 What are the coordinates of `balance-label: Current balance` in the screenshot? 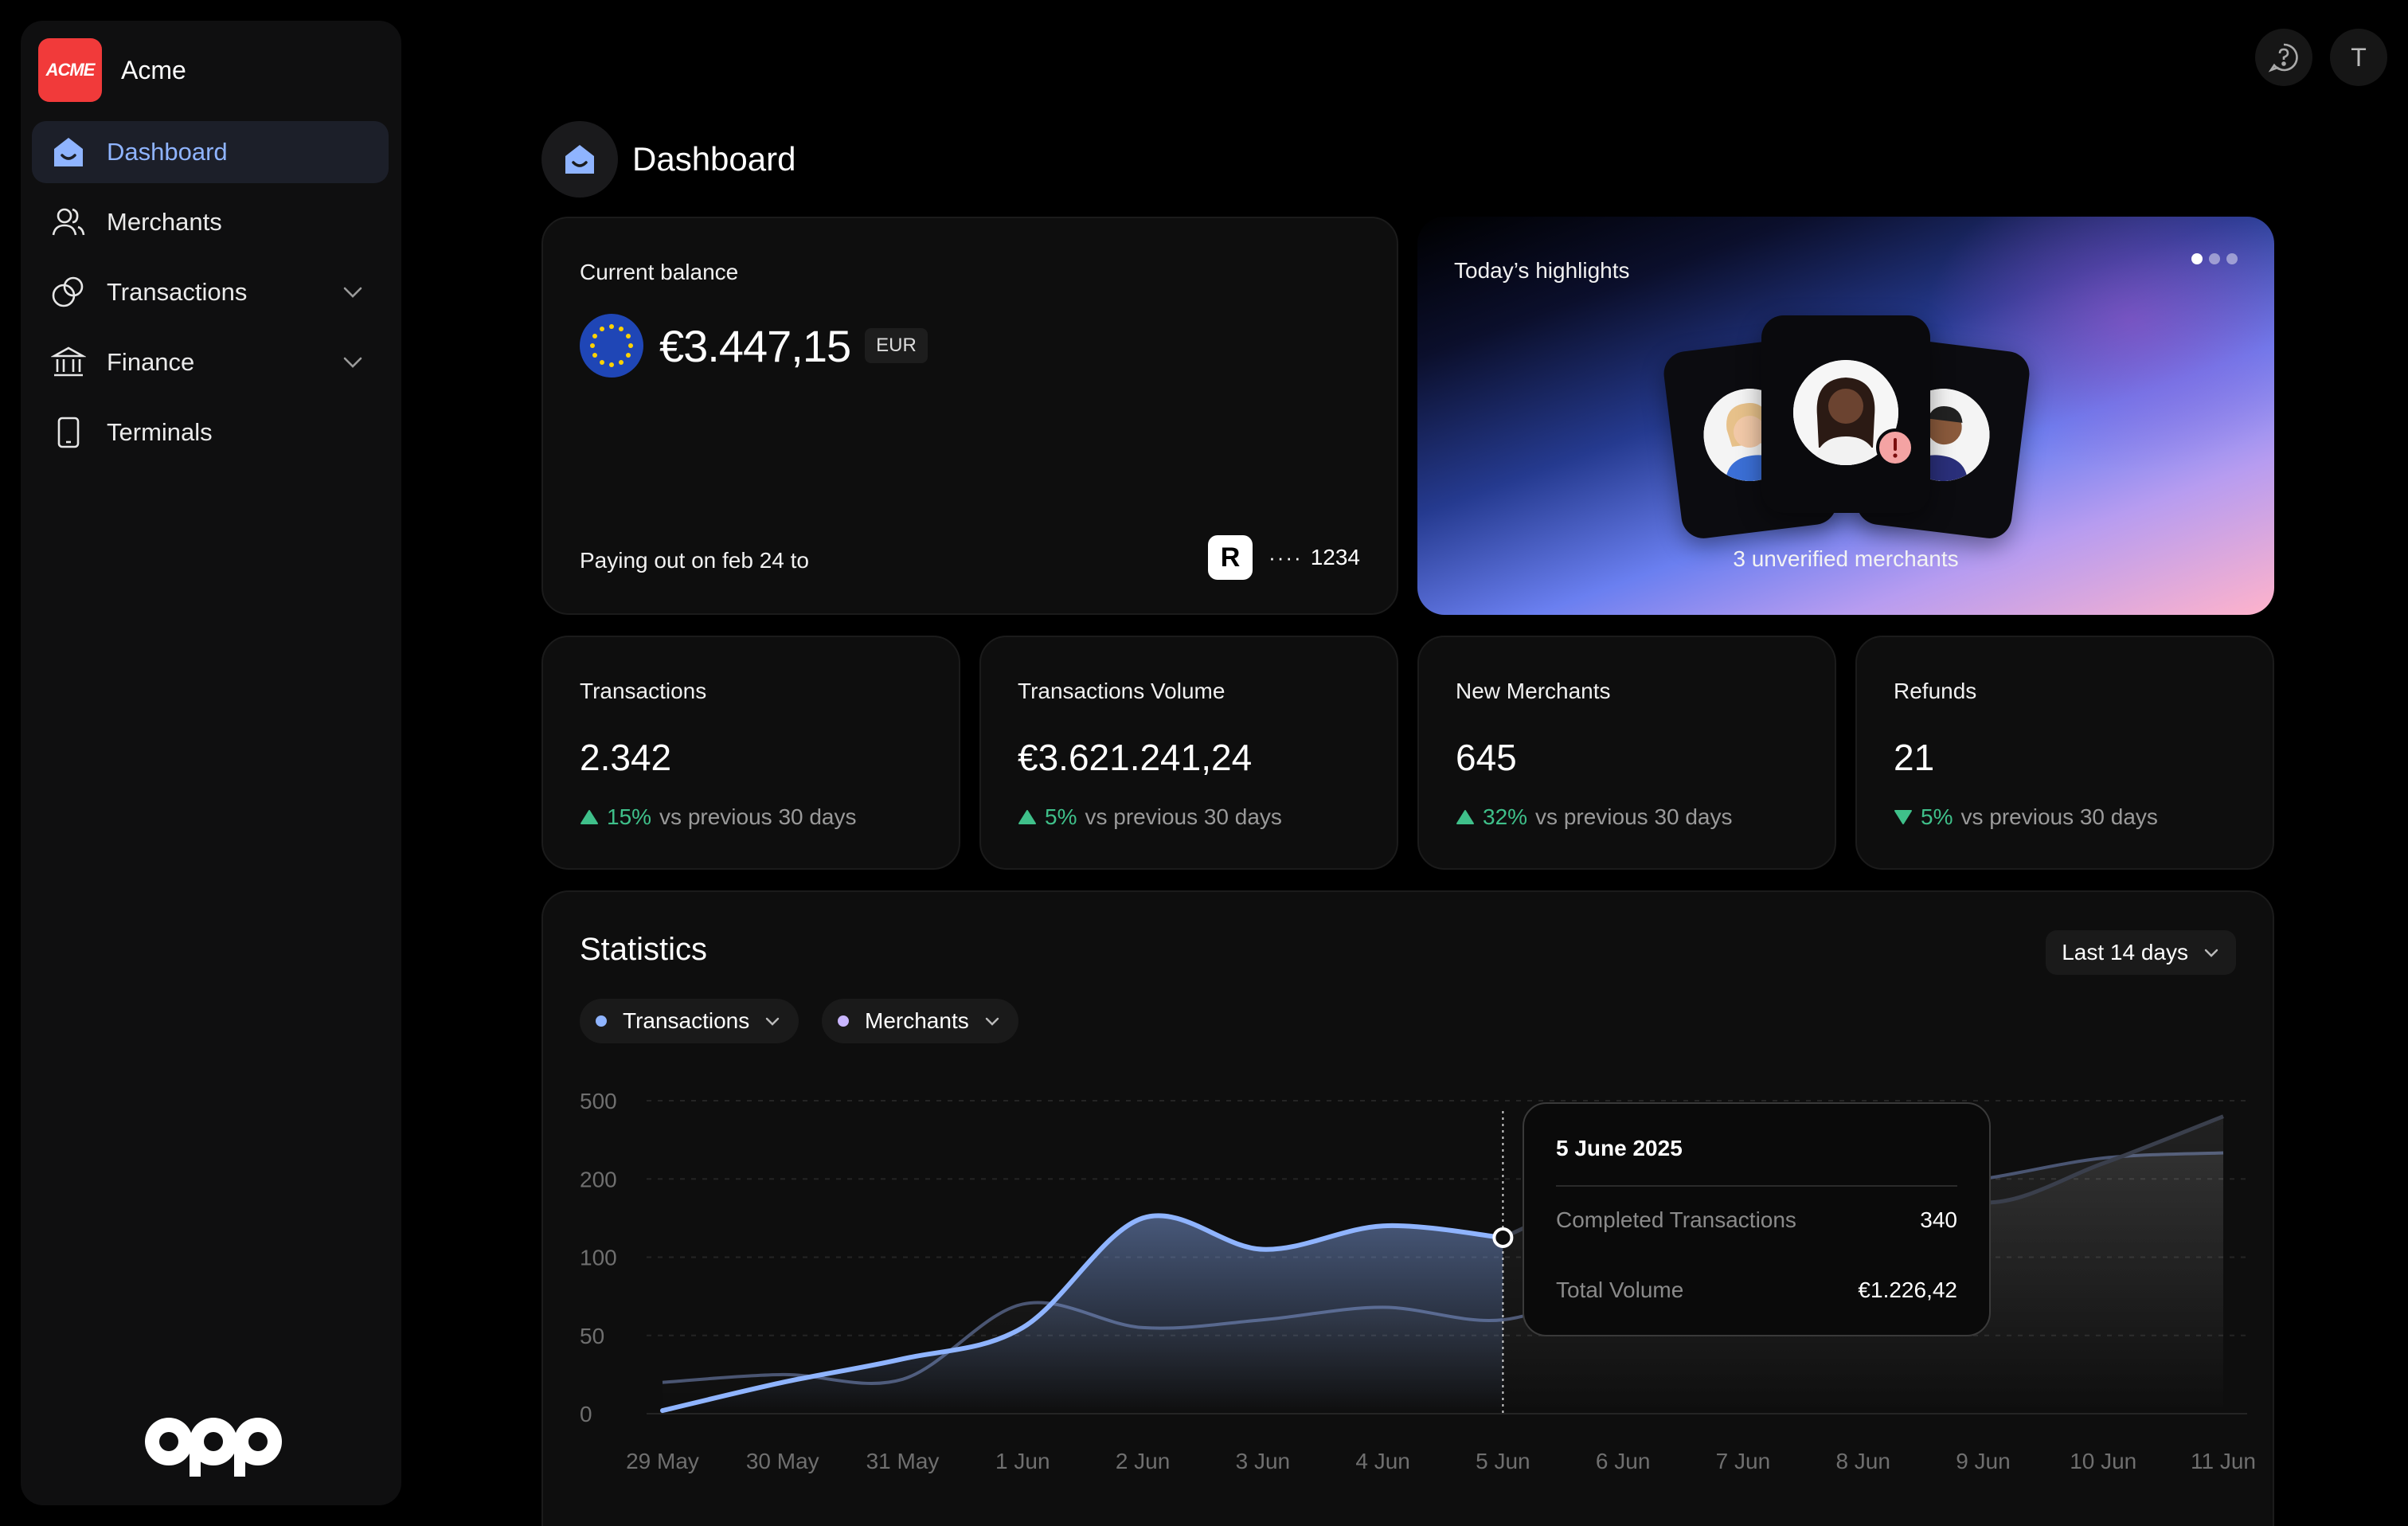 It's located at (659, 272).